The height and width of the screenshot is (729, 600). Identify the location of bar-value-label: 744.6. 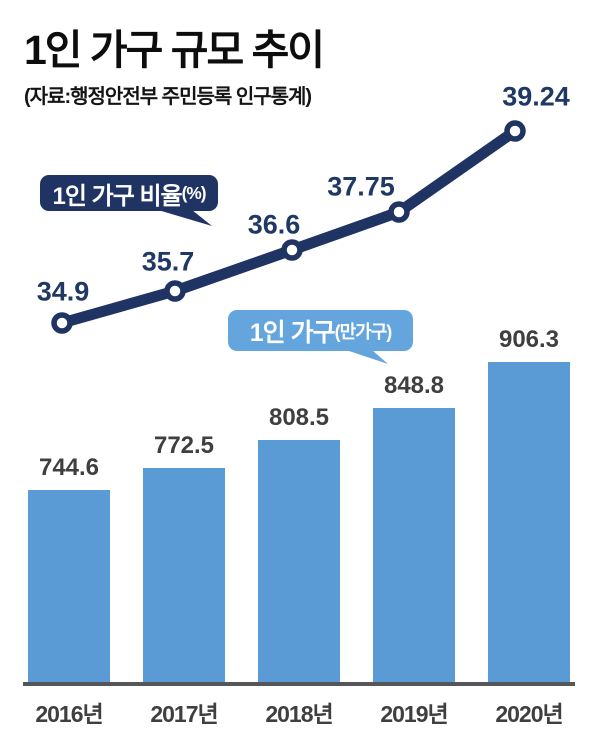
(69, 467).